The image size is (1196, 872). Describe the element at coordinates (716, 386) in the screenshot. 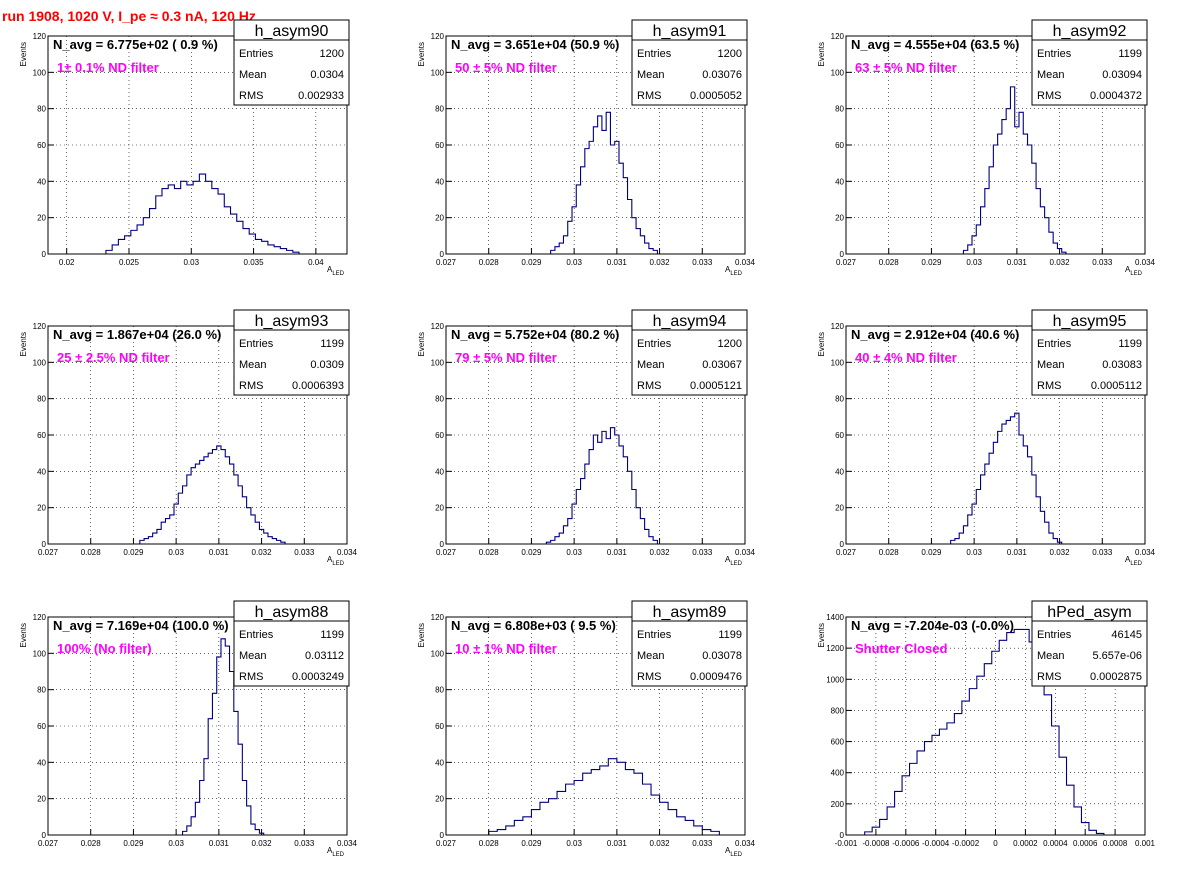

I see `stats-value: 0.0005121` at that location.